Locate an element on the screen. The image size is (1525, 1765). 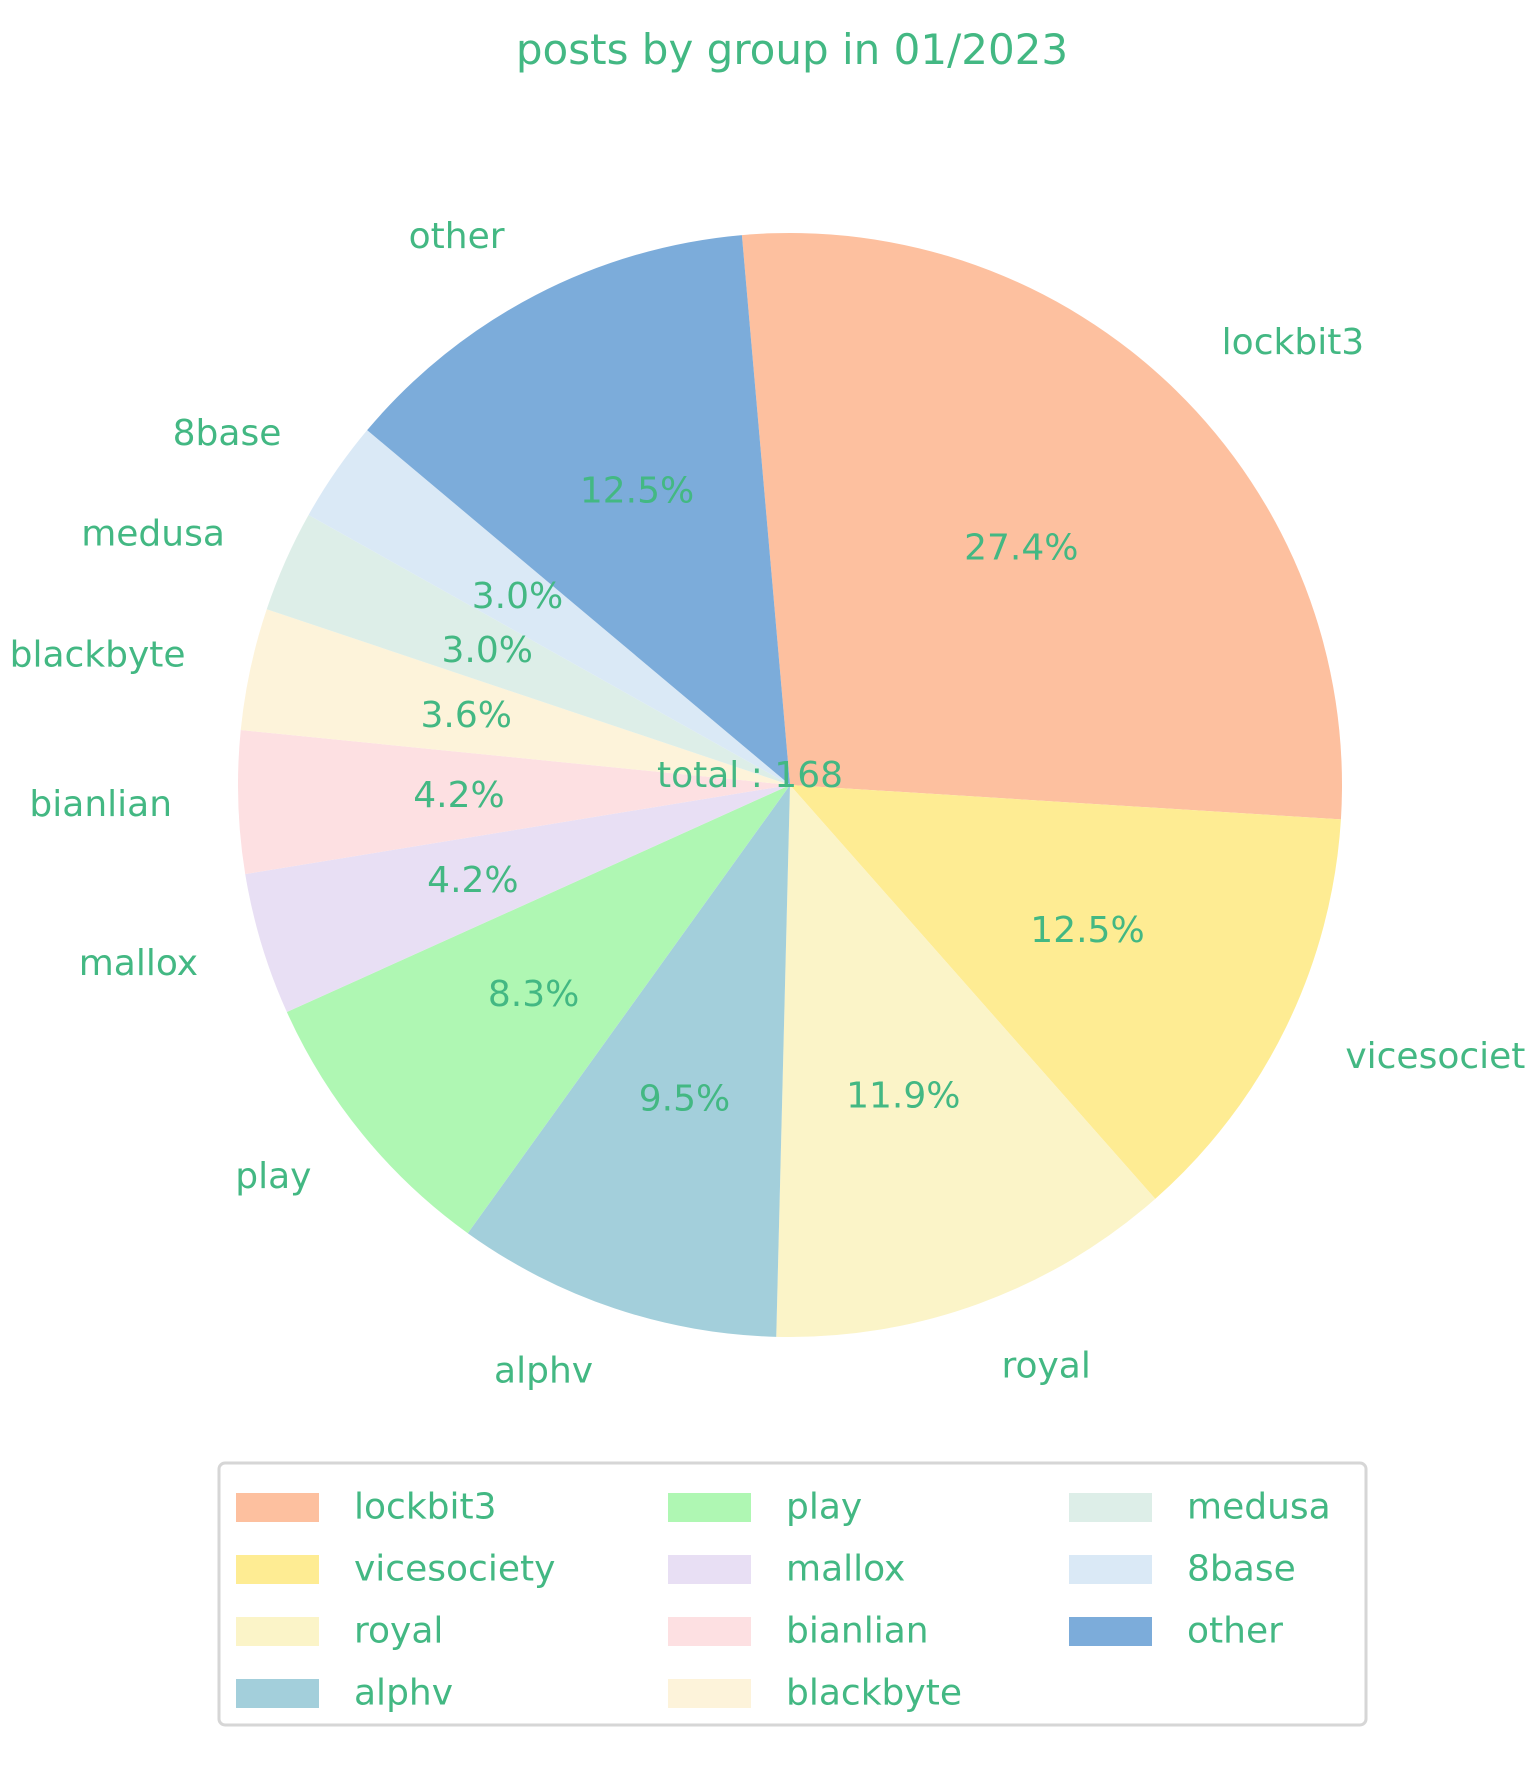
legend-swatch-alphv is located at coordinates (277, 1693).